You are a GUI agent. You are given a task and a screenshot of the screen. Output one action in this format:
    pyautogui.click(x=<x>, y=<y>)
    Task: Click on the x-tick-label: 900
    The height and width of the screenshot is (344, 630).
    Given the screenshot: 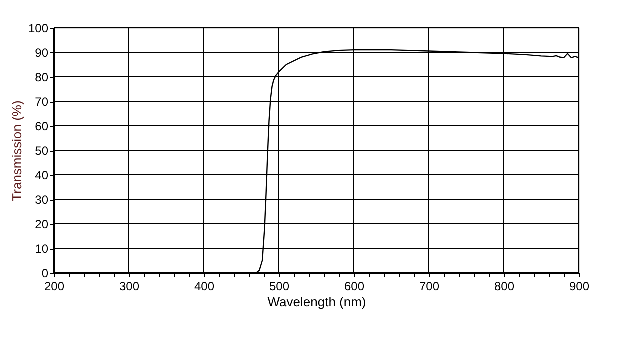 What is the action you would take?
    pyautogui.click(x=579, y=287)
    